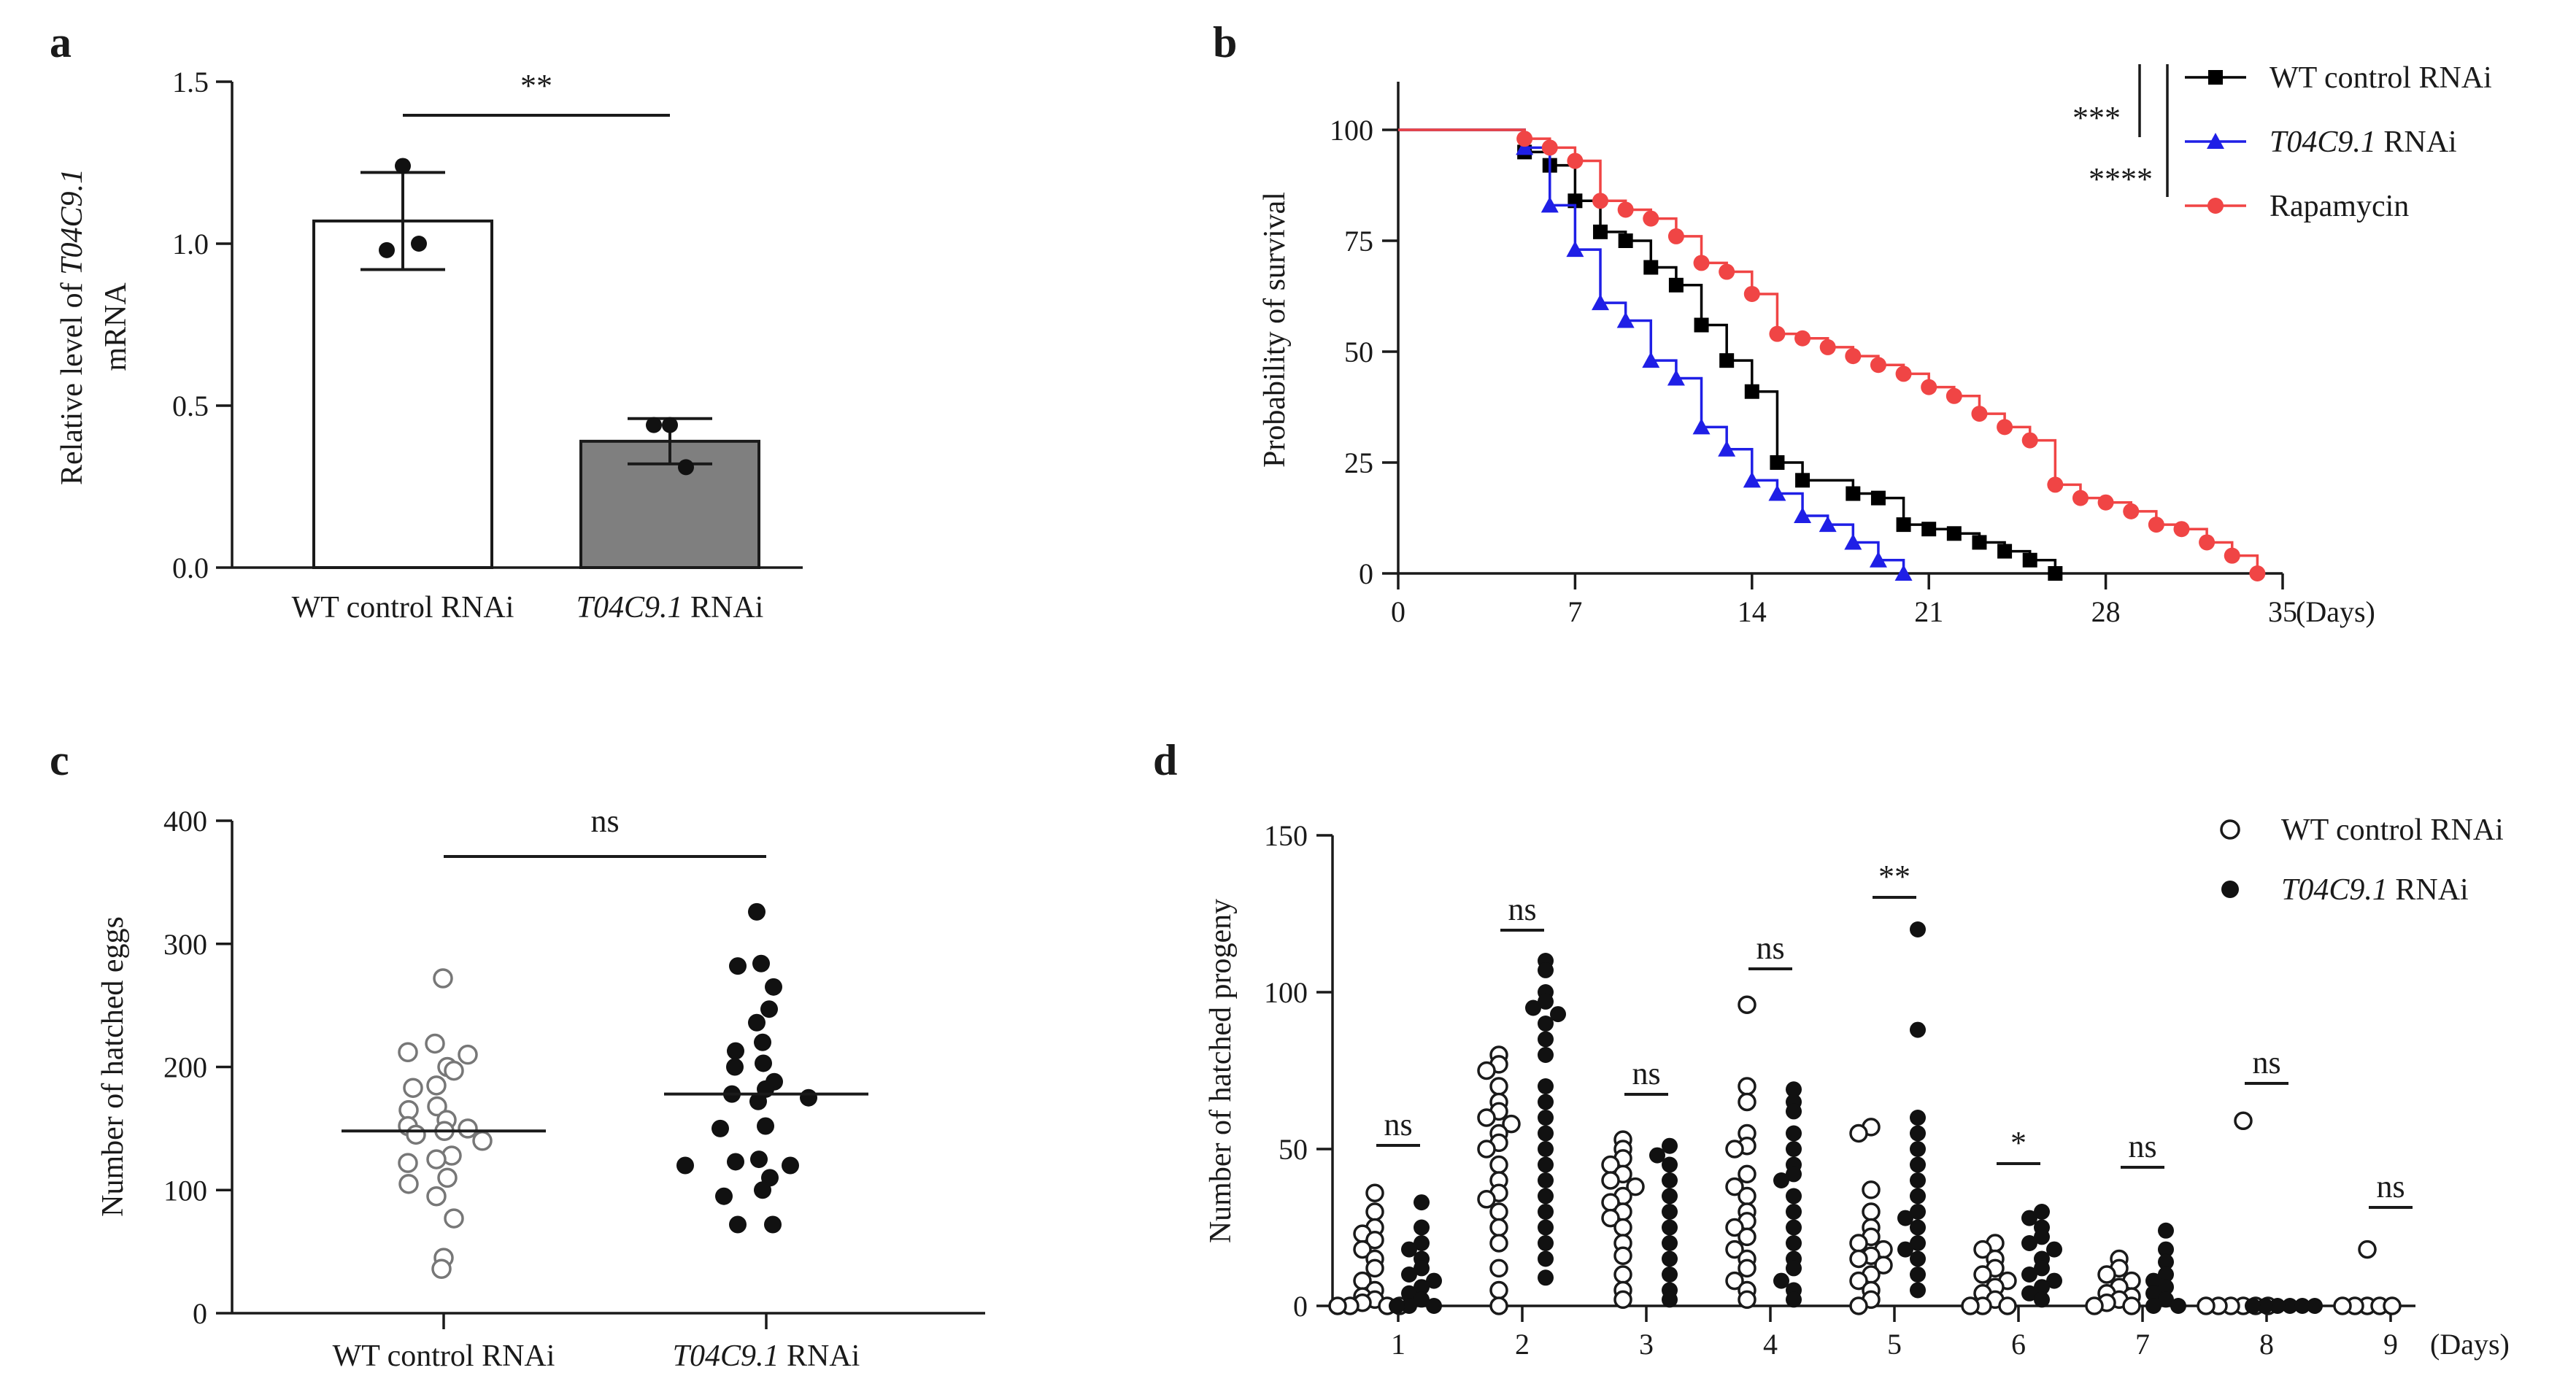 The height and width of the screenshot is (1400, 2576). I want to click on y-tick-label: 400, so click(185, 821).